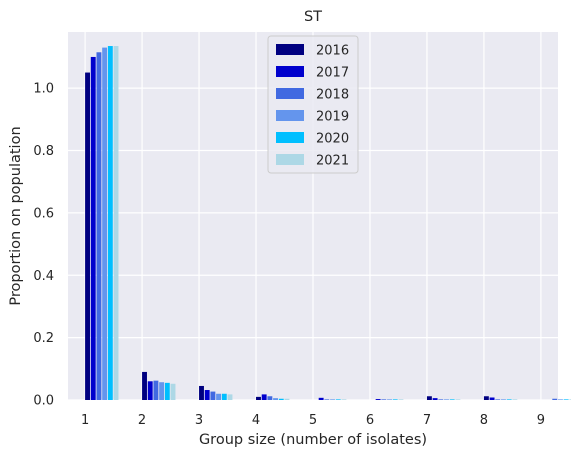 This screenshot has width=571, height=457. I want to click on y-axis-label: Proportion on population, so click(16, 215).